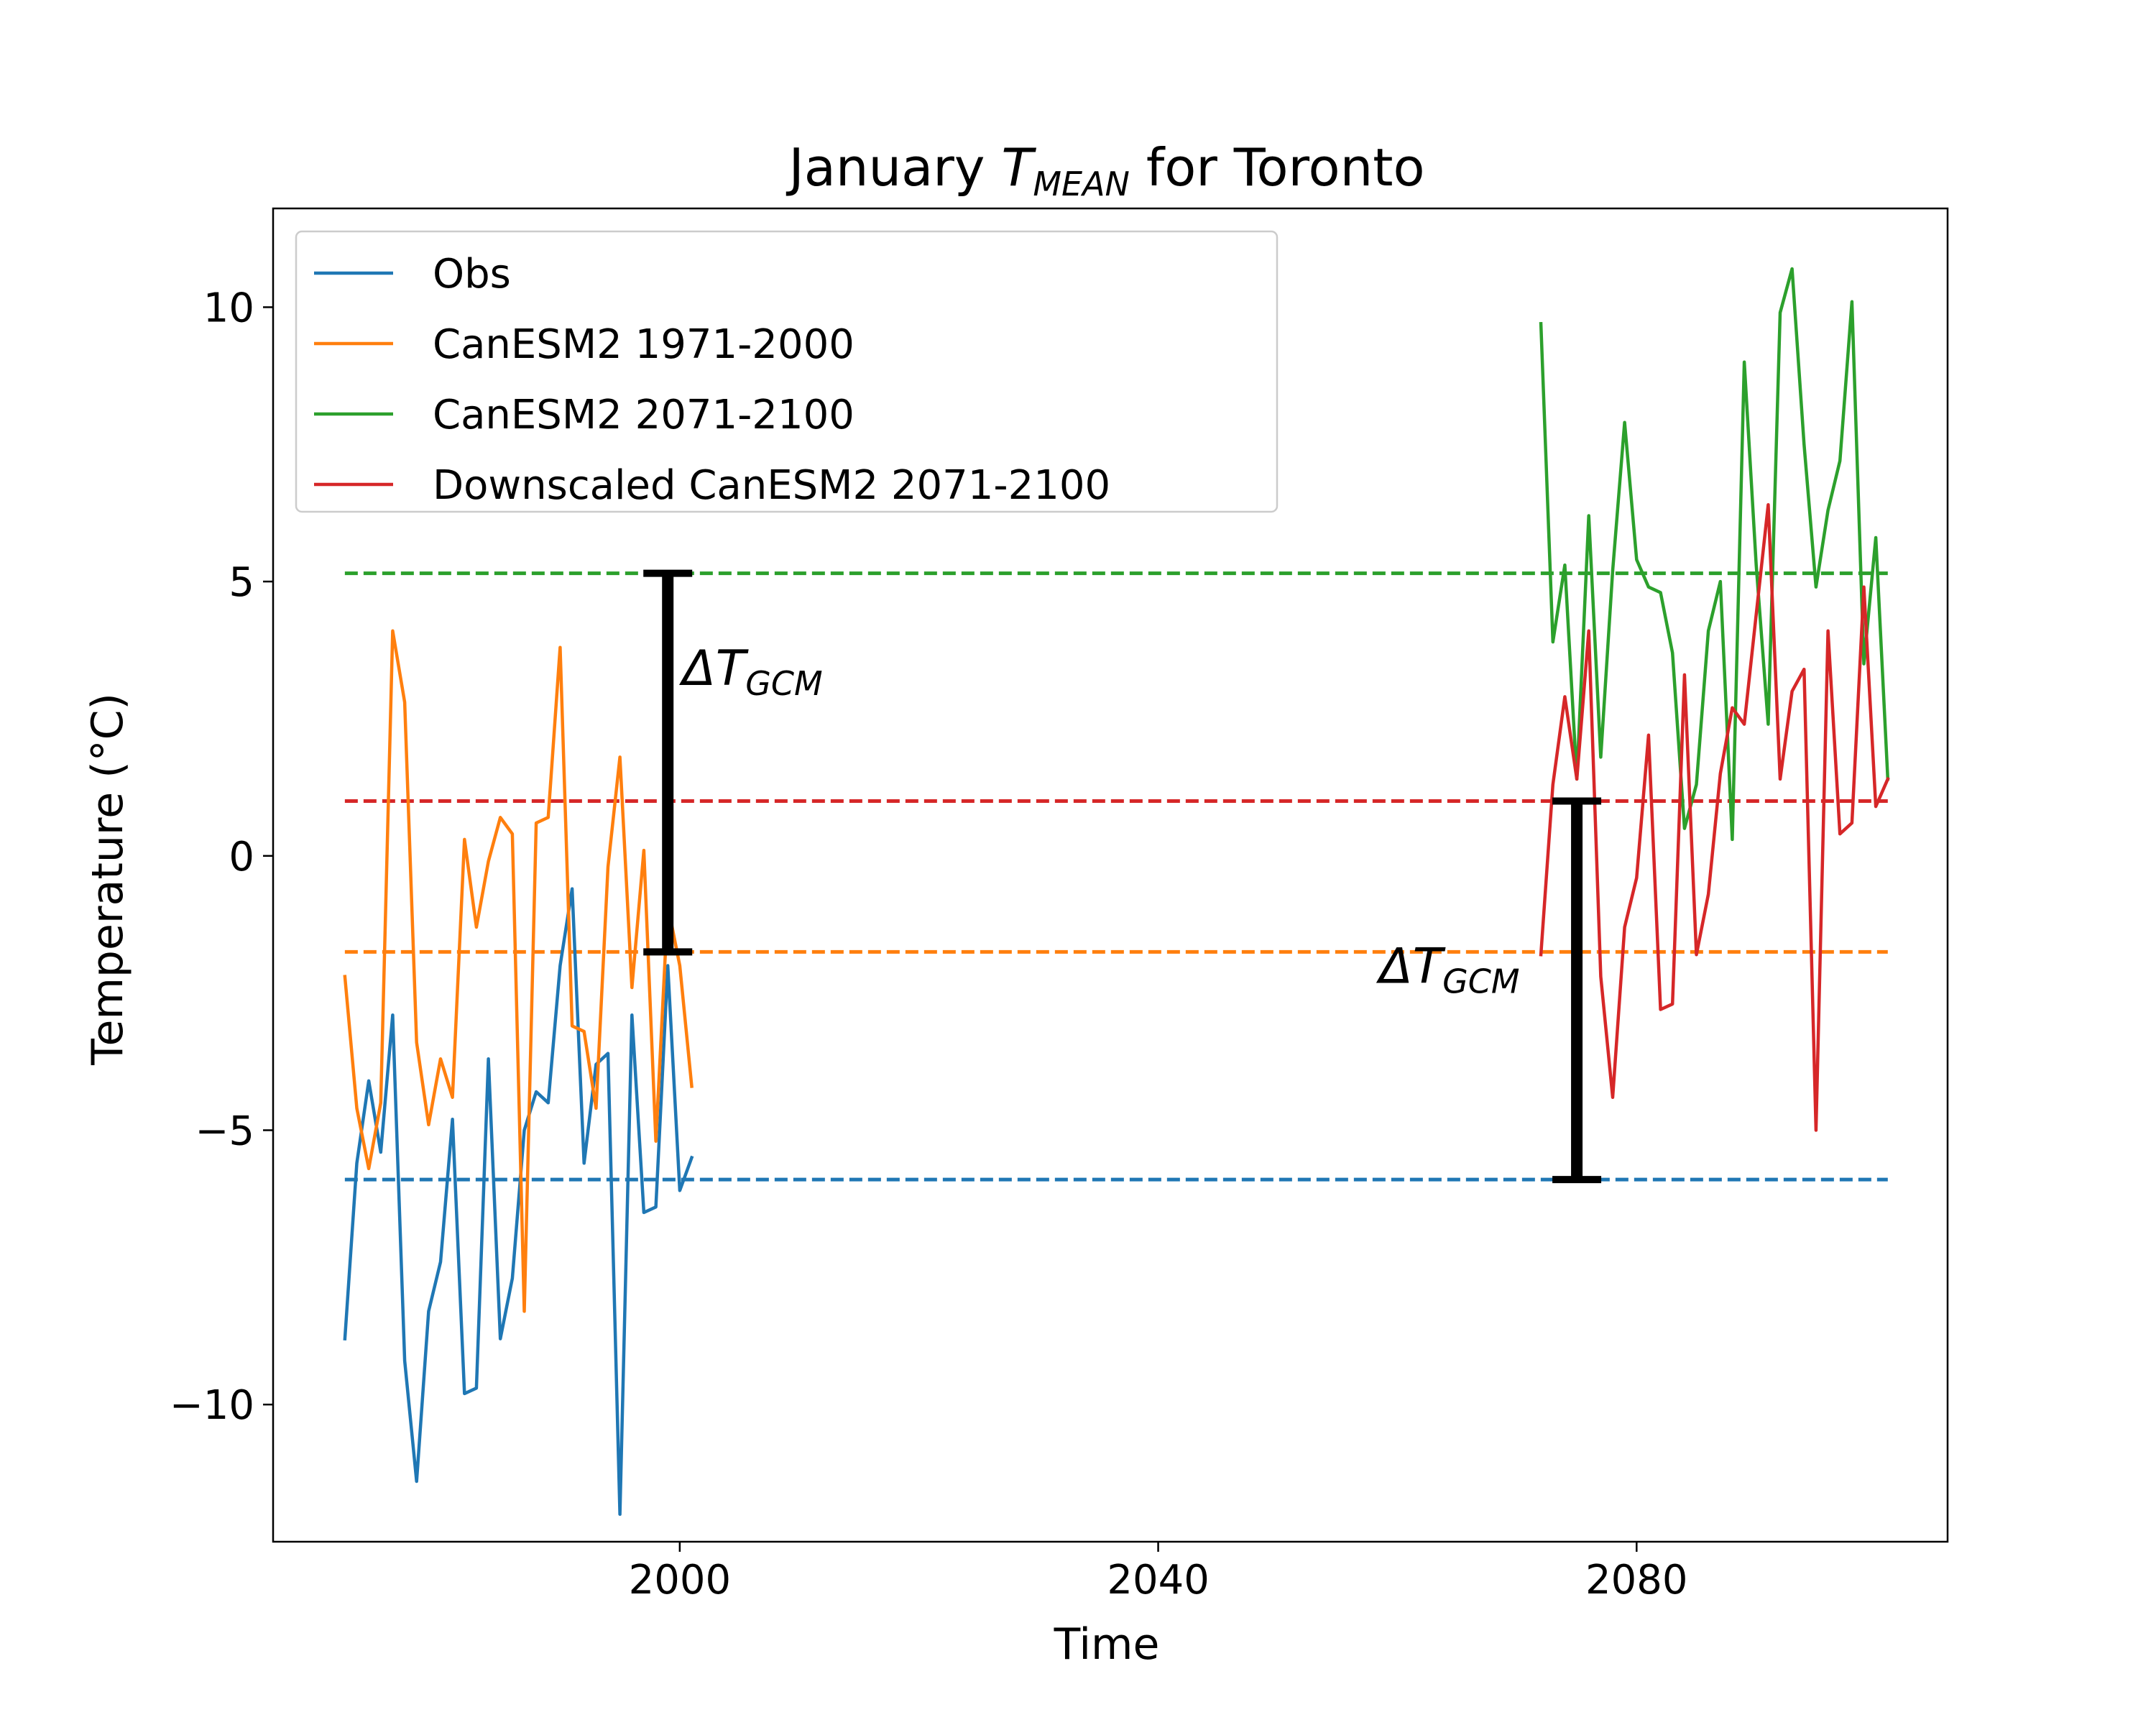 Image resolution: width=2156 pixels, height=1725 pixels. What do you see at coordinates (771, 485) in the screenshot?
I see `legend-label-3: Downscaled CanESM2 2071-2100` at bounding box center [771, 485].